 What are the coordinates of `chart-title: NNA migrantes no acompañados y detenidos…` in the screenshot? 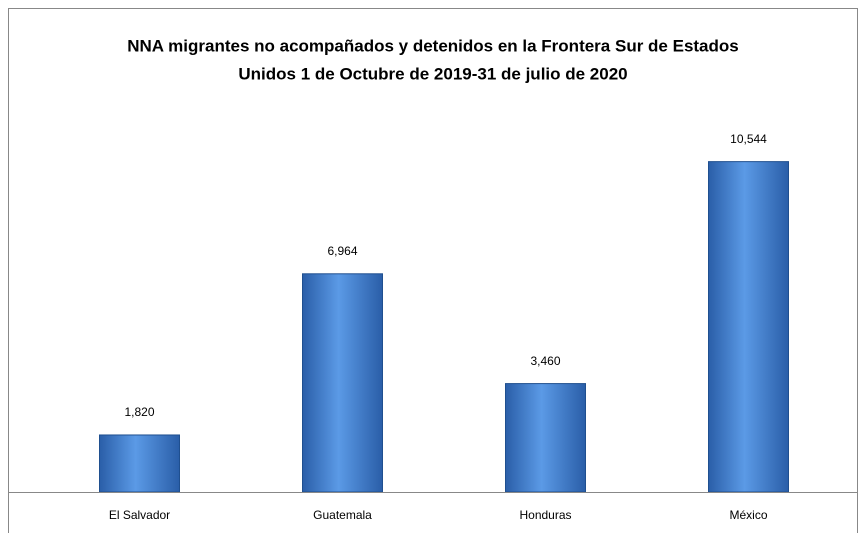 It's located at (433, 45).